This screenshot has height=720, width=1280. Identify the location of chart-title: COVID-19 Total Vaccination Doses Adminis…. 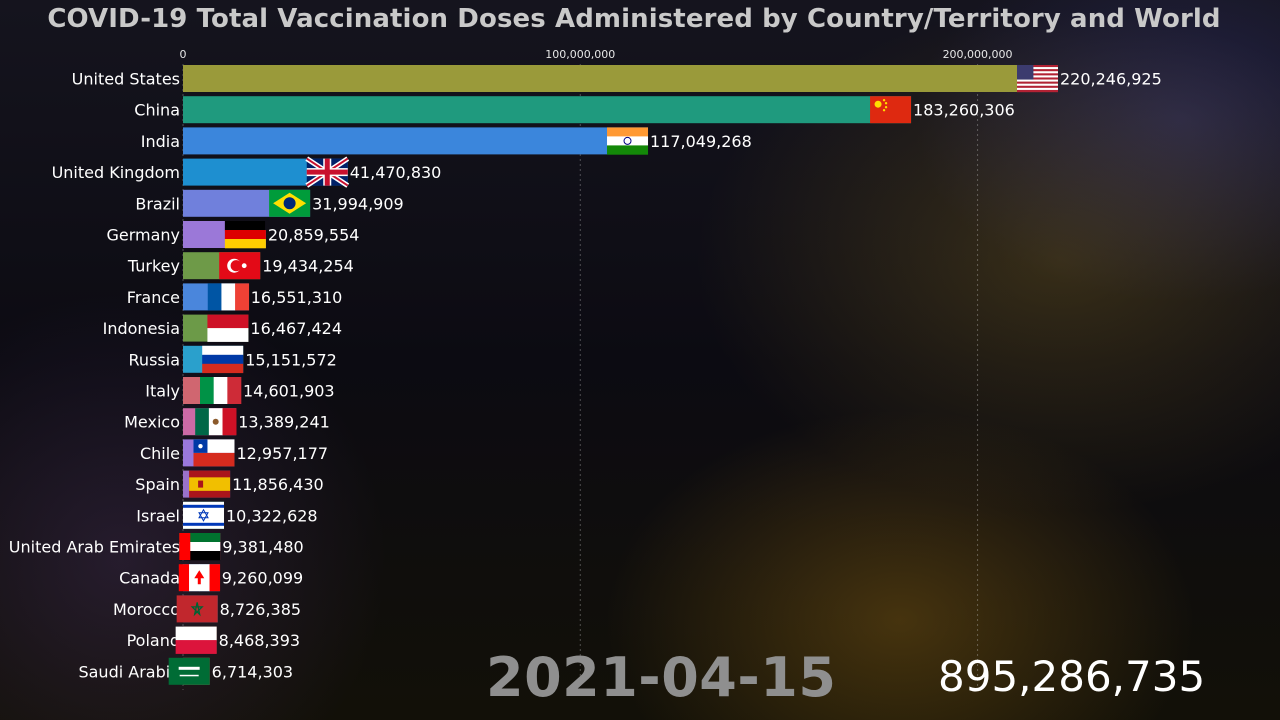
(634, 19).